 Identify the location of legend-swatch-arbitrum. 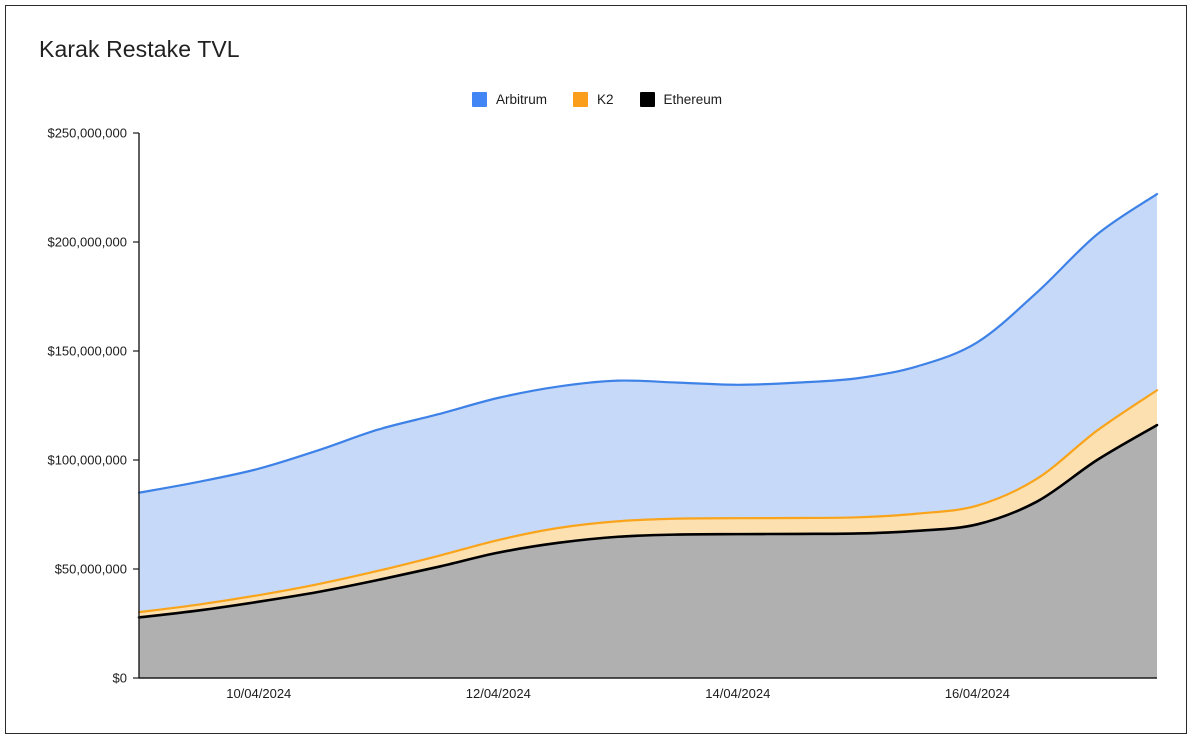
(479, 99).